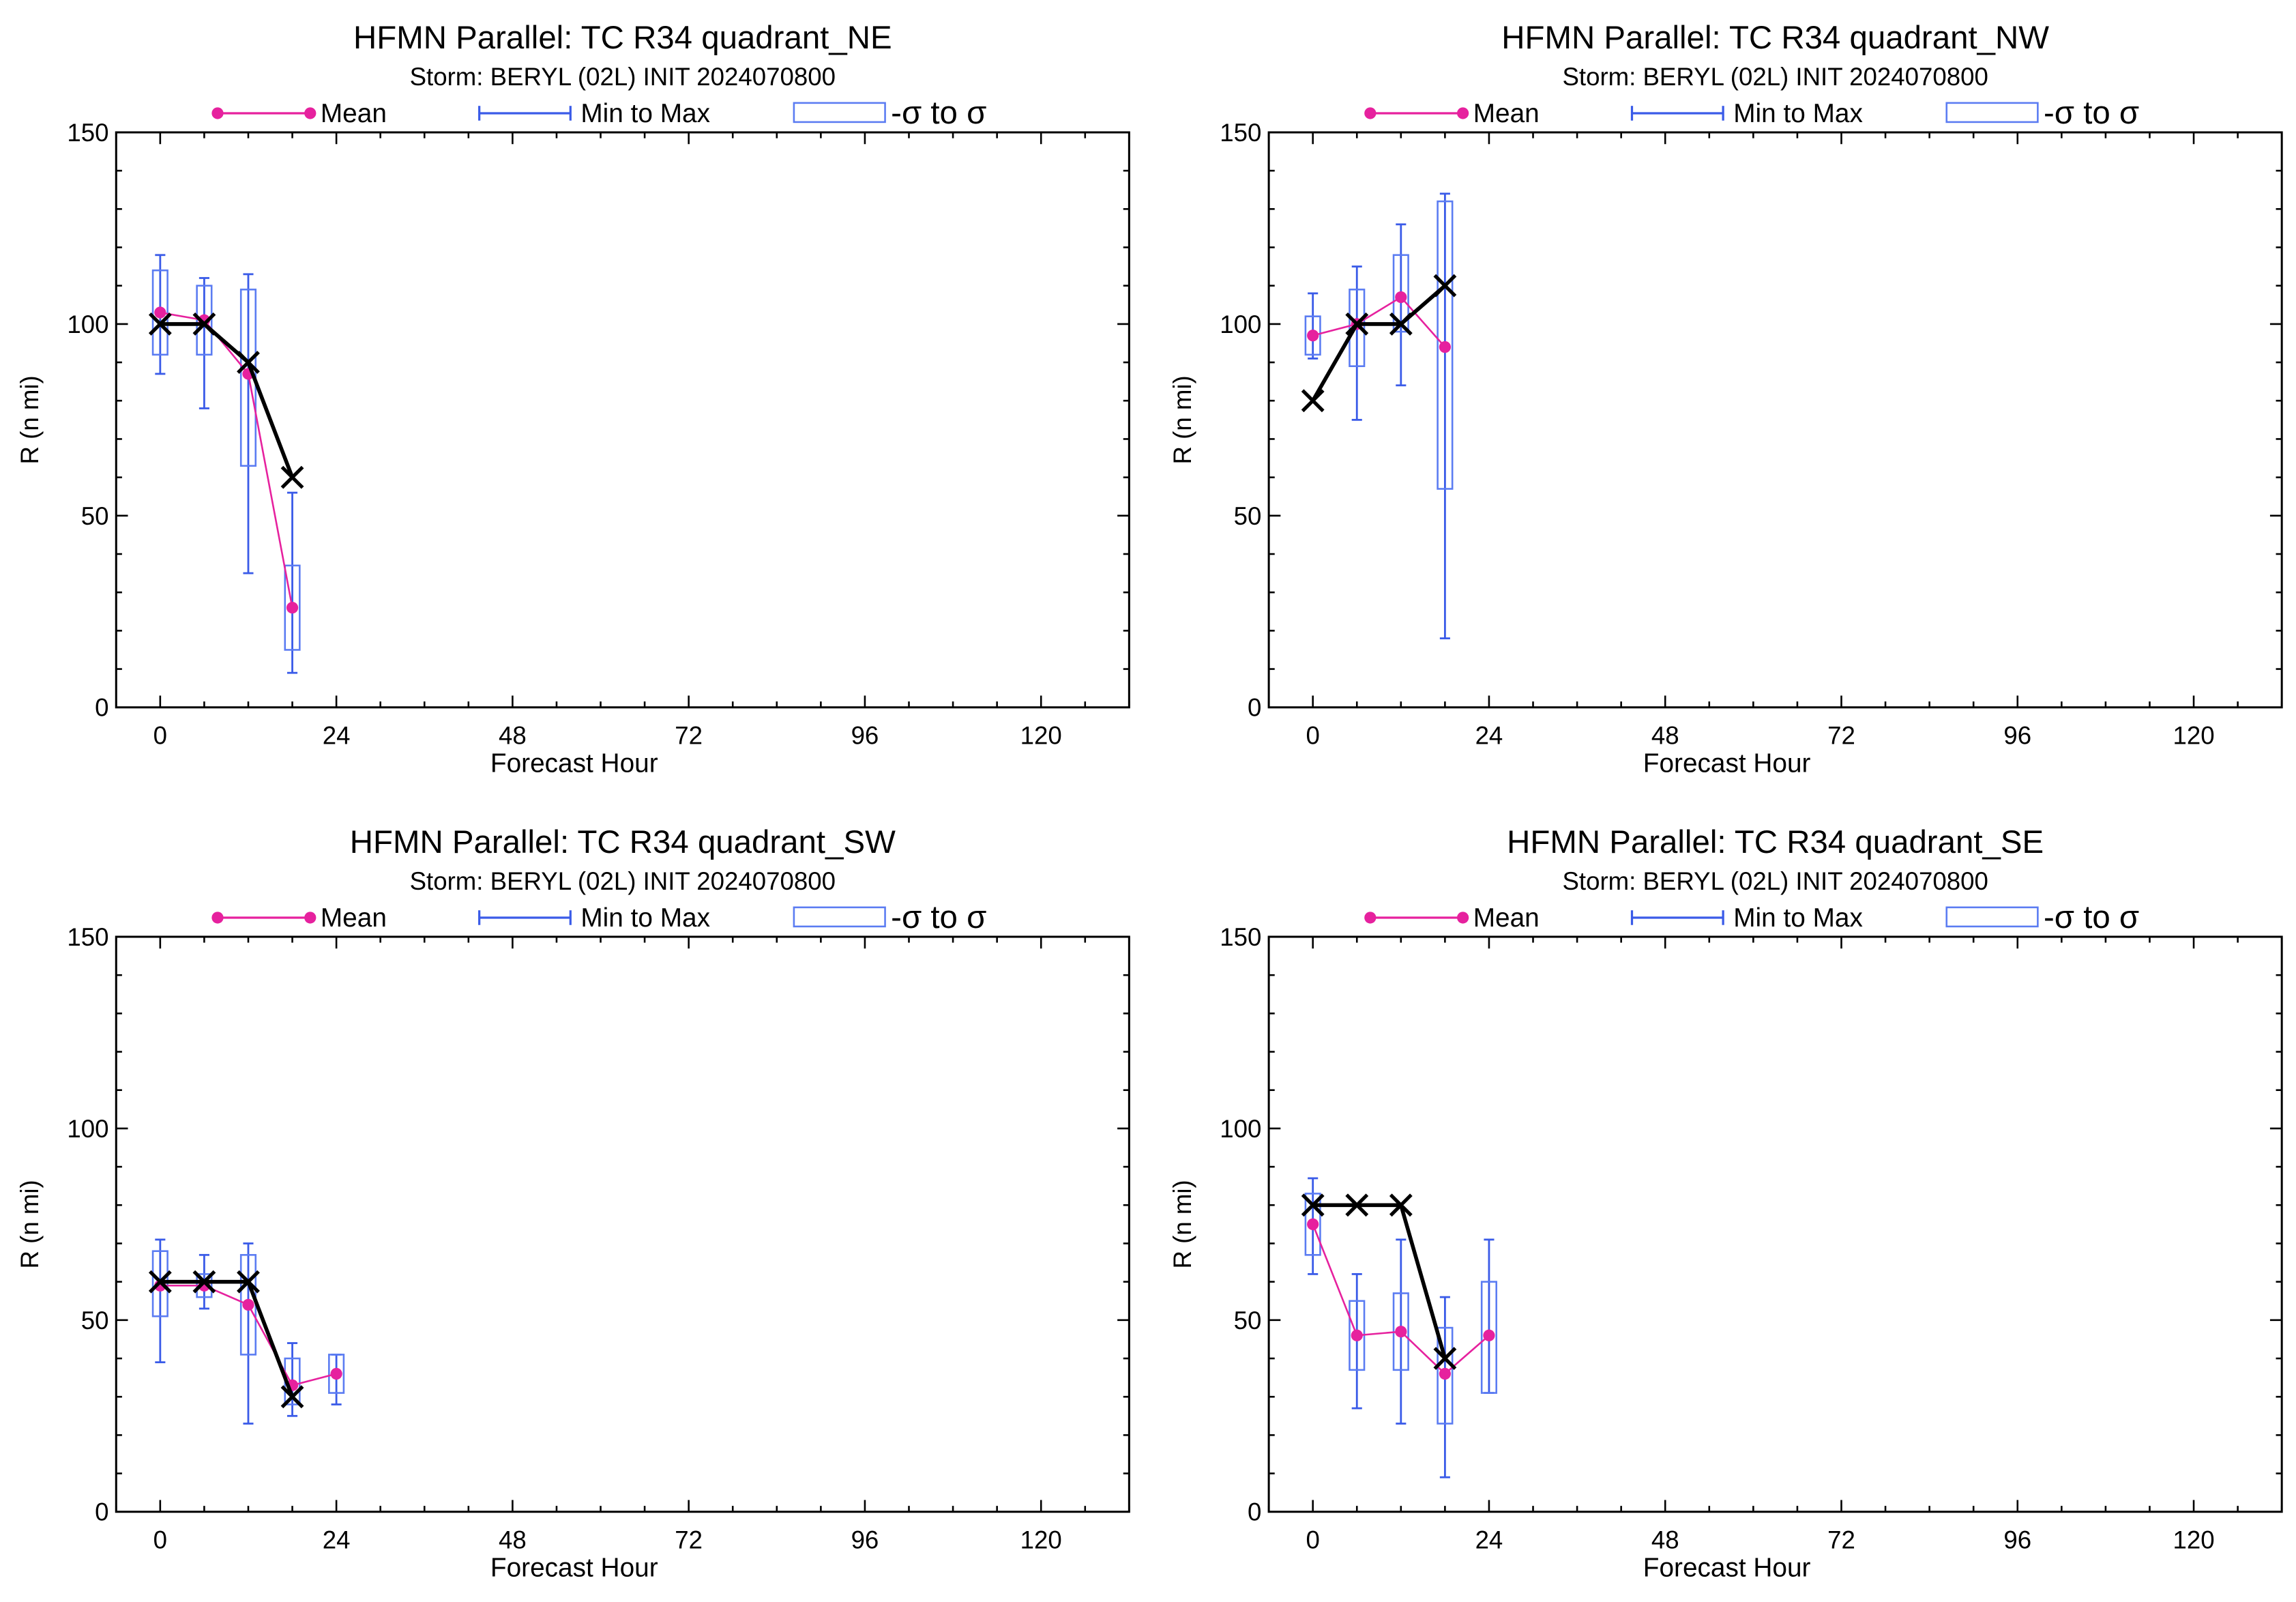 The image size is (2296, 1602). What do you see at coordinates (1775, 842) in the screenshot?
I see `panel-title: HFMN Parallel: TC R34 quadrant_SE` at bounding box center [1775, 842].